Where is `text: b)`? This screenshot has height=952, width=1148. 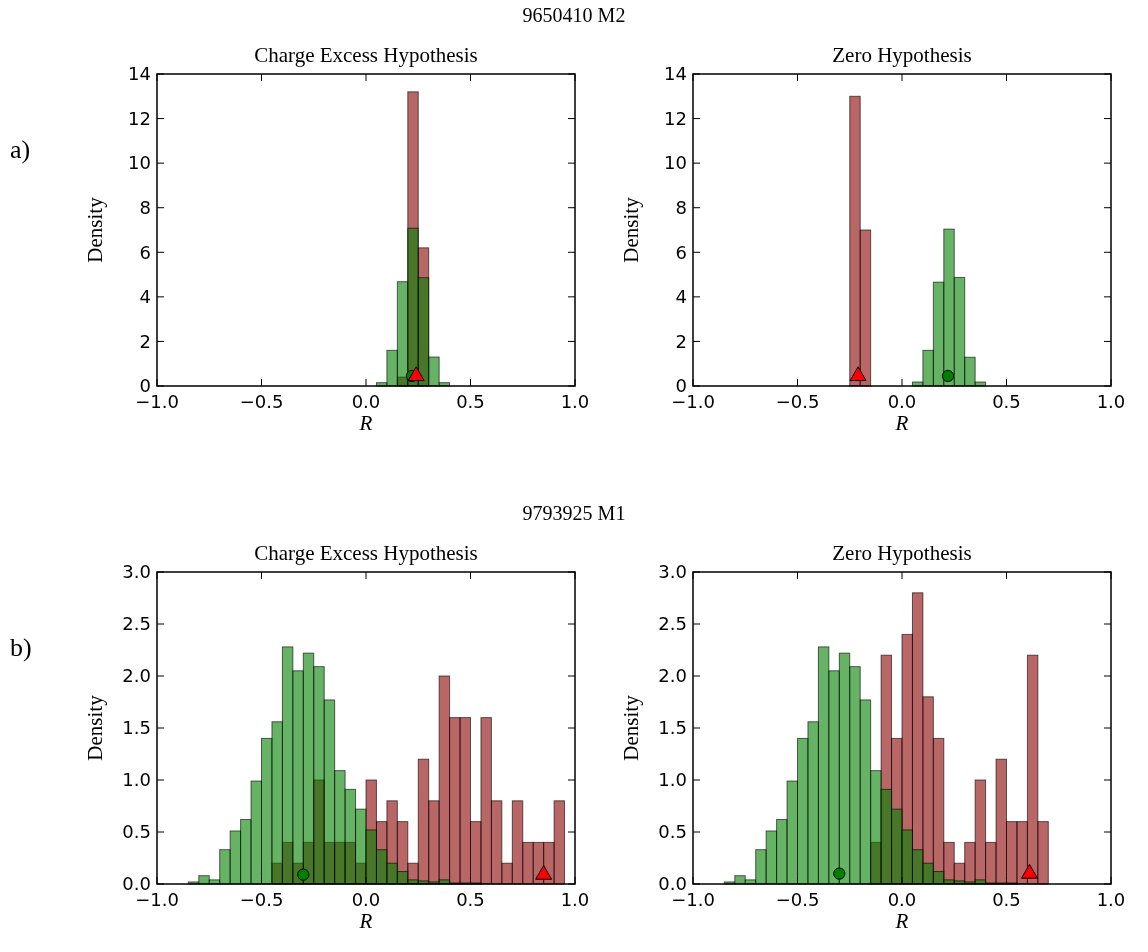
text: b) is located at coordinates (21, 647).